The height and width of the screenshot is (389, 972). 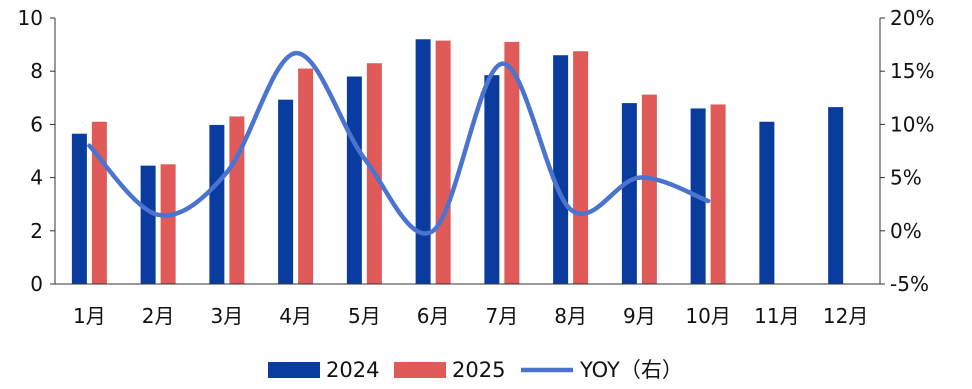 What do you see at coordinates (364, 316) in the screenshot?
I see `x-tick-label: 5月` at bounding box center [364, 316].